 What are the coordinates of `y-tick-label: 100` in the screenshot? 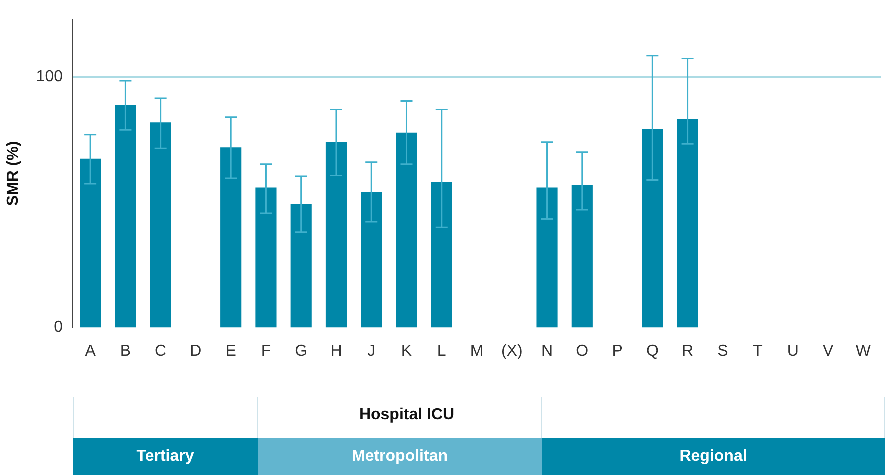 It's located at (50, 77).